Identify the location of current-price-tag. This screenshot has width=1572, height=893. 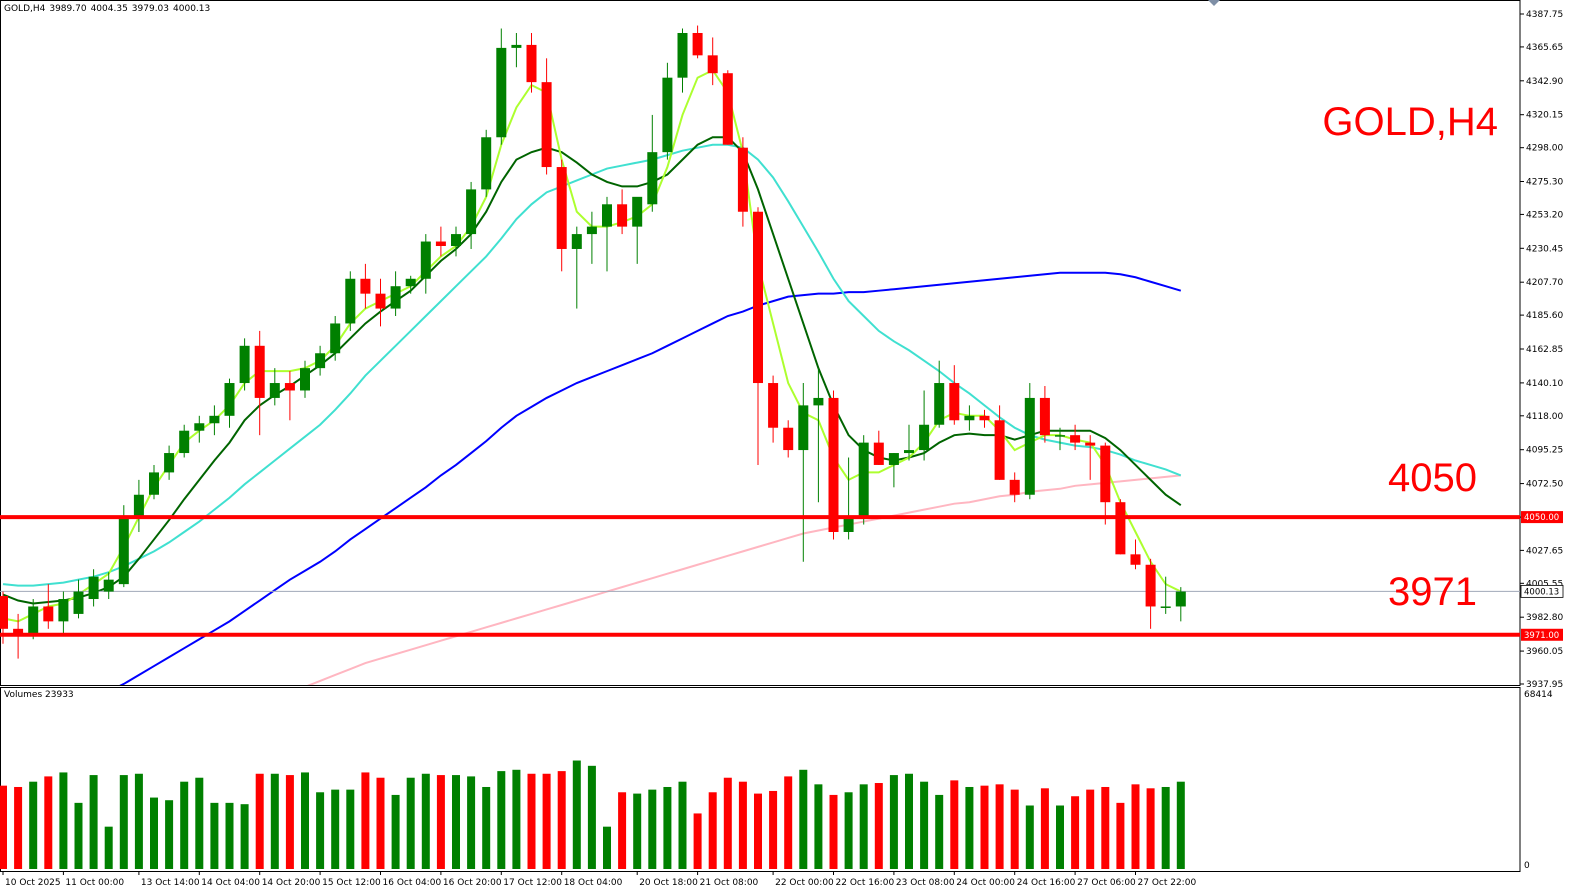
(1542, 591).